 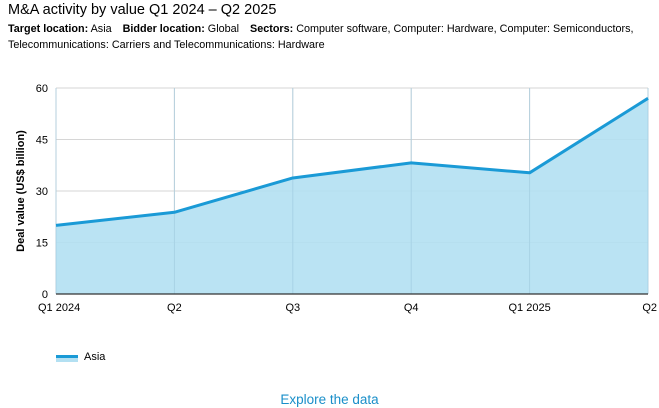 What do you see at coordinates (42, 89) in the screenshot?
I see `y-tick-label: 60` at bounding box center [42, 89].